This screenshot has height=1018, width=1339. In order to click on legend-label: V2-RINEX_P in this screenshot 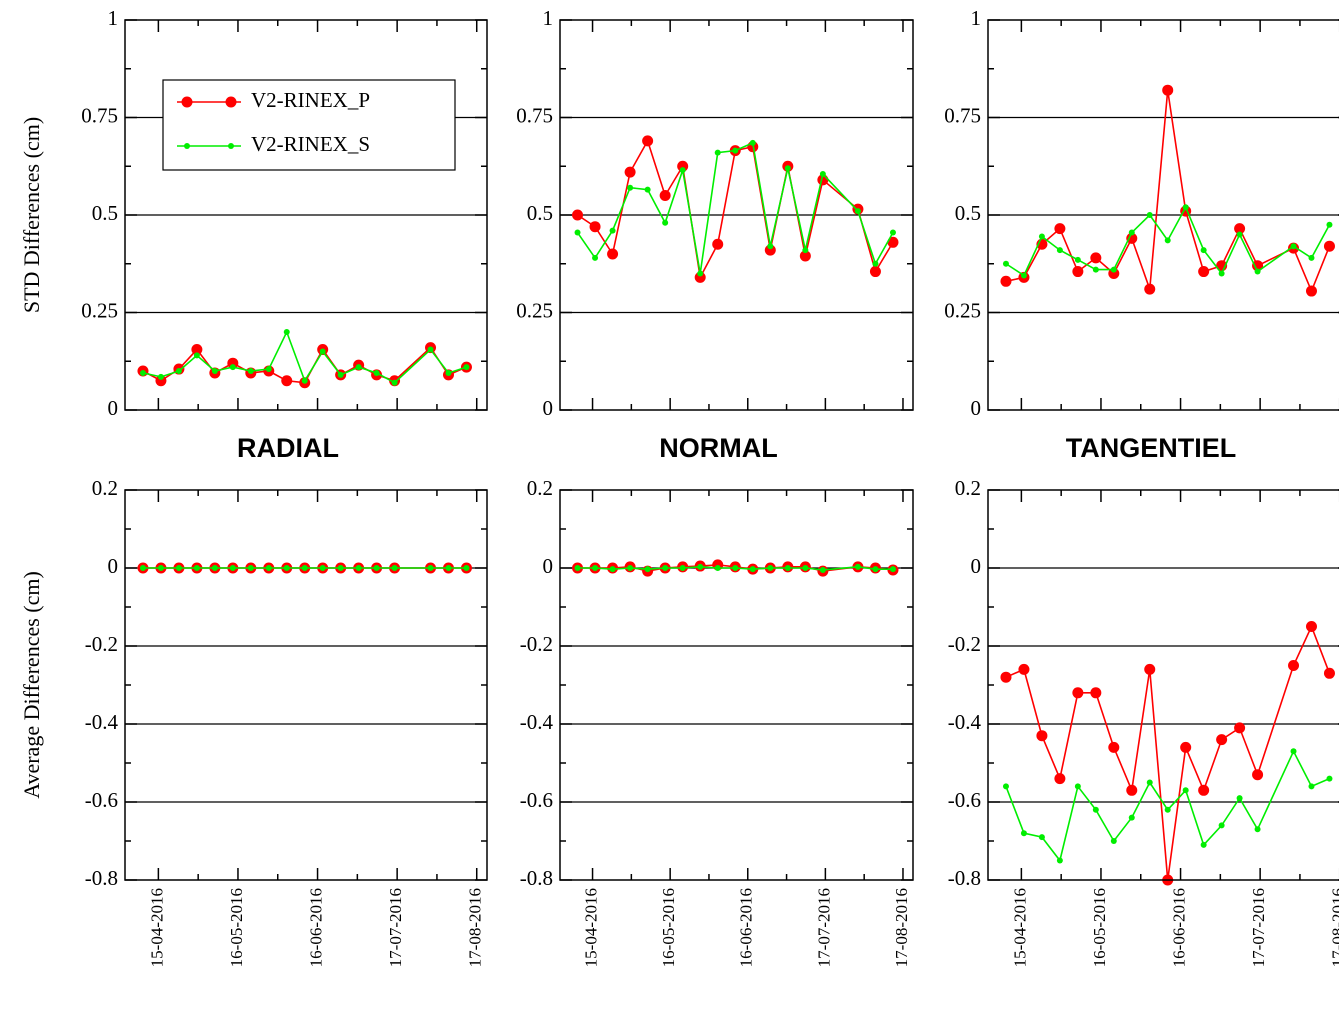, I will do `click(310, 100)`.